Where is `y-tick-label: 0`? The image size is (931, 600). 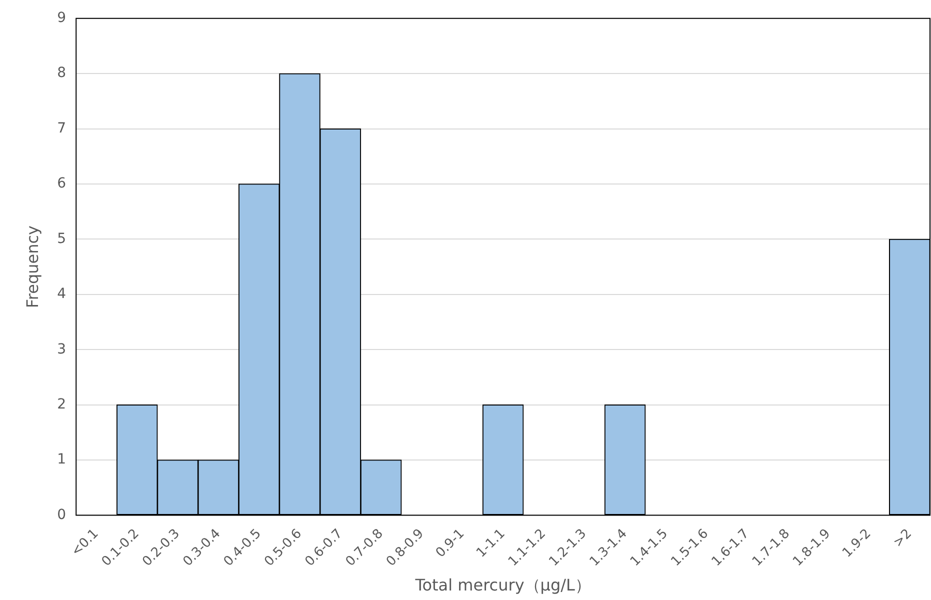
y-tick-label: 0 is located at coordinates (61, 514).